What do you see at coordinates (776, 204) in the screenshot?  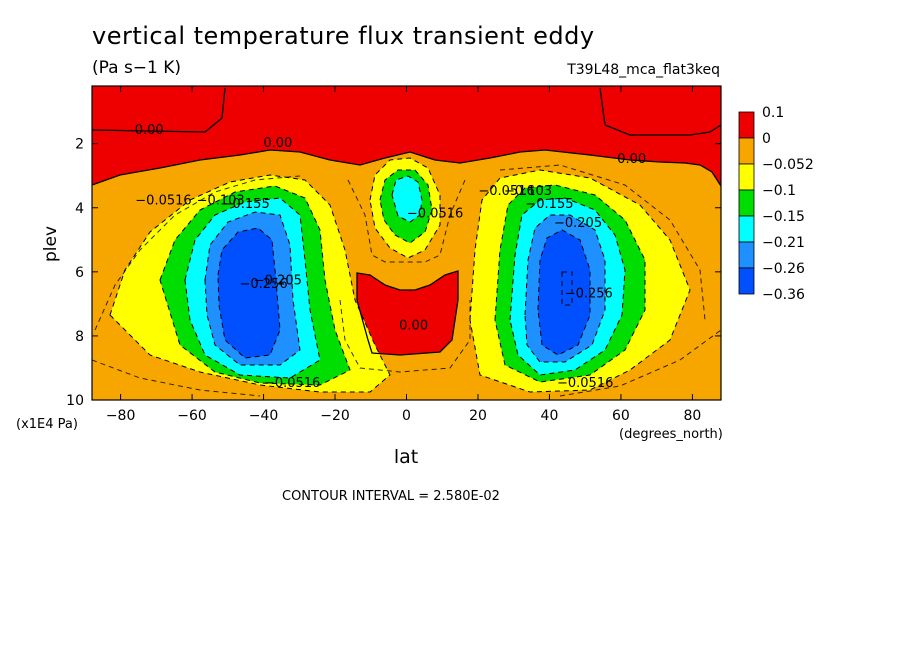 I see `colorbar: 0.1 0 −0.052 −0.1 −0.15 −0.21 −0.26 −0.36` at bounding box center [776, 204].